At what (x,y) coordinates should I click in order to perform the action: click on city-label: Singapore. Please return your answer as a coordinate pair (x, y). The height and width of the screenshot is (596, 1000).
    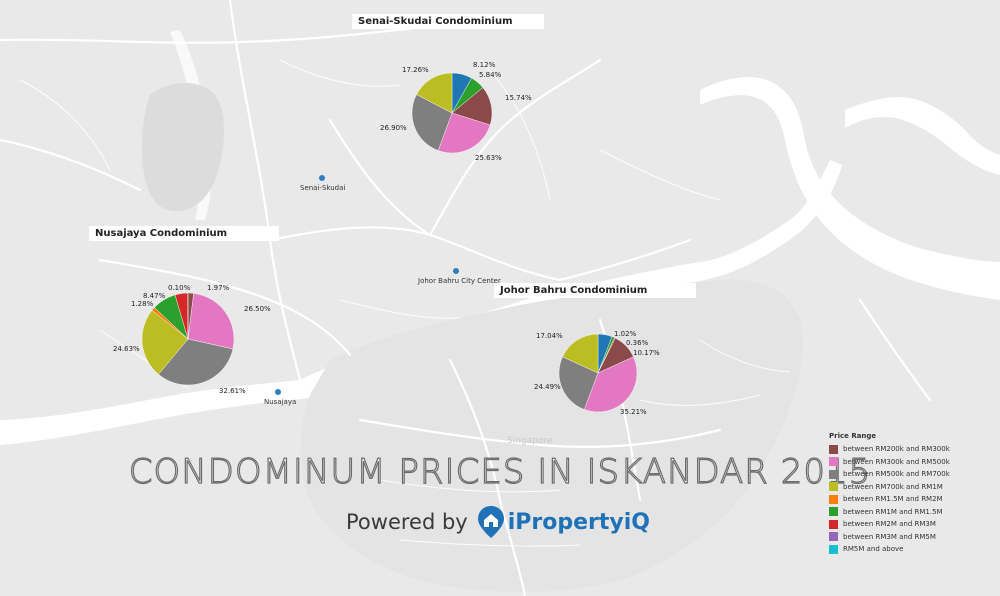
    Looking at the image, I should click on (530, 441).